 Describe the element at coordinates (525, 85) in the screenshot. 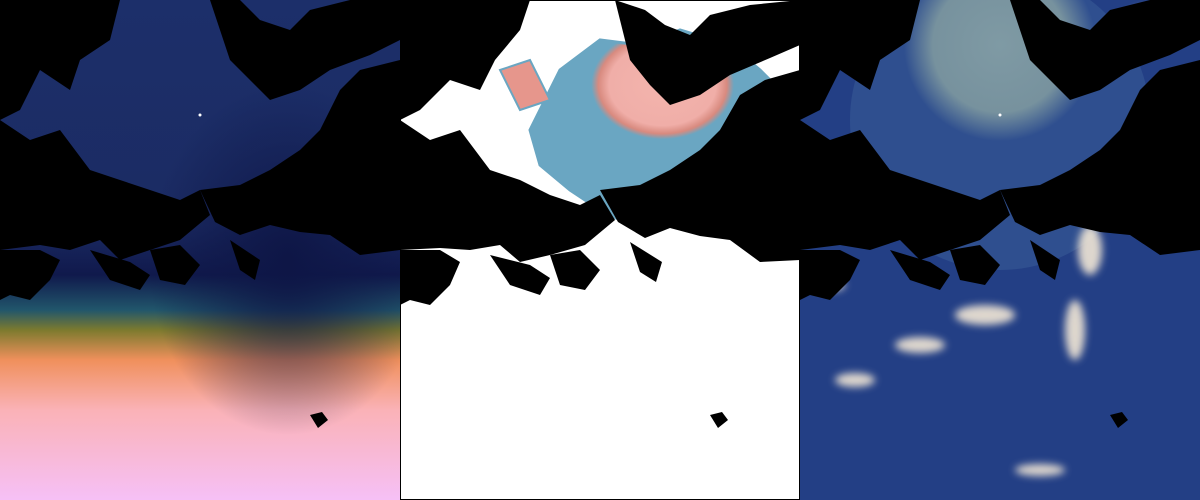

I see `sea-ice-edge` at that location.